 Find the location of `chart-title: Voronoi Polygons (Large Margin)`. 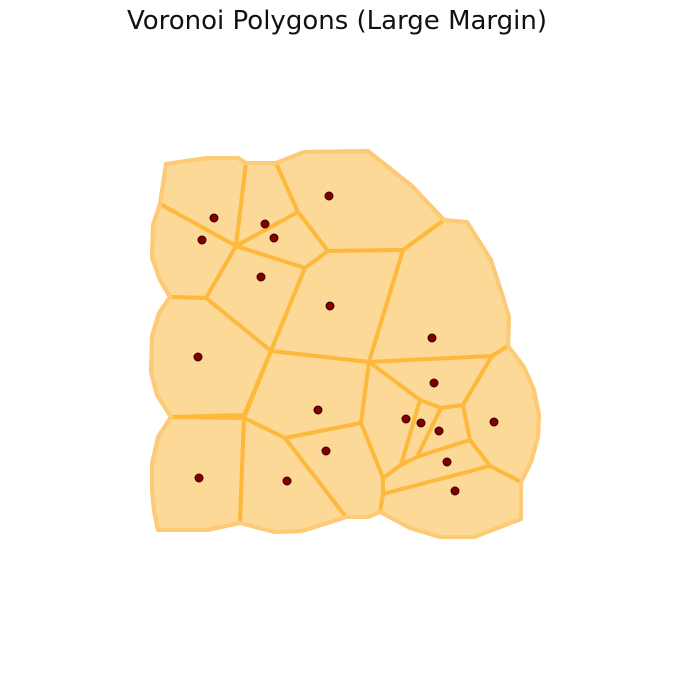

chart-title: Voronoi Polygons (Large Margin) is located at coordinates (337, 21).